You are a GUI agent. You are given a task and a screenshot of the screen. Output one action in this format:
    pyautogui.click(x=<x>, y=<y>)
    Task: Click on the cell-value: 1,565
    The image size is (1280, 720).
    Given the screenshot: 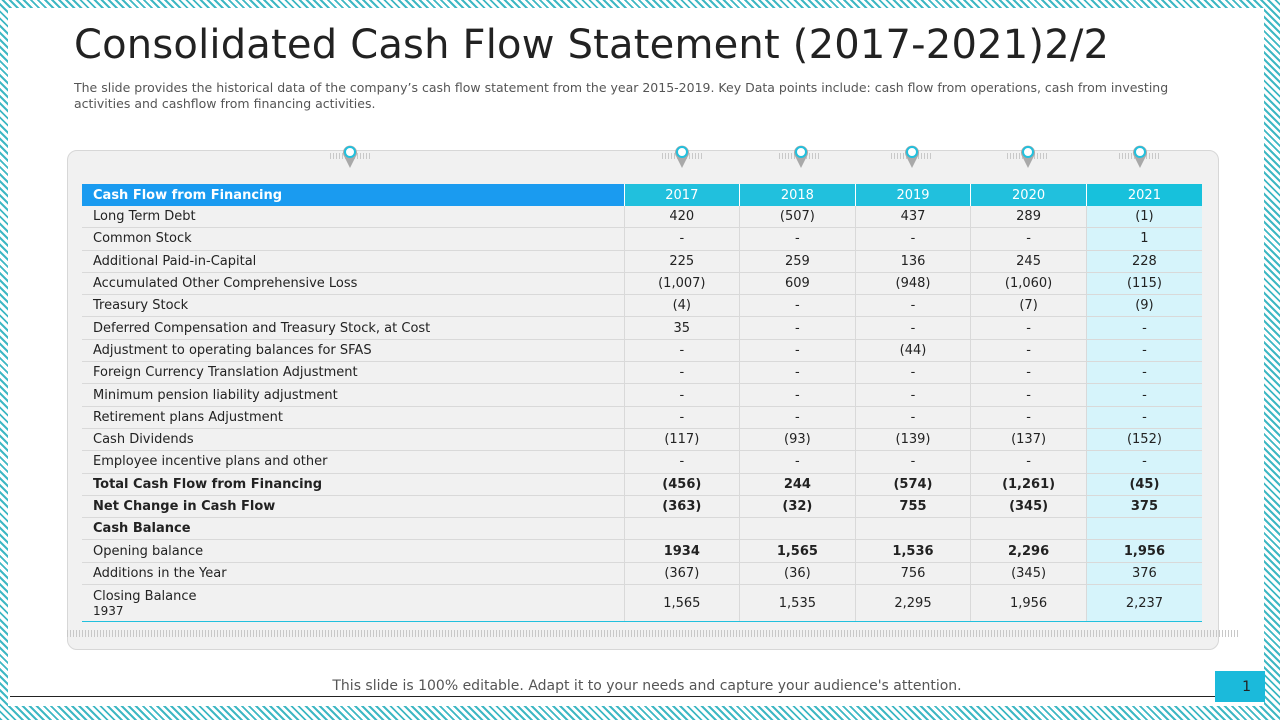 What is the action you would take?
    pyautogui.click(x=797, y=551)
    